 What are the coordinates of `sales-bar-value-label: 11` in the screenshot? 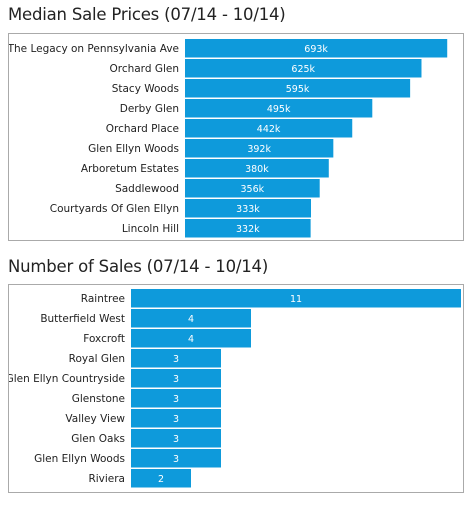 It's located at (296, 299).